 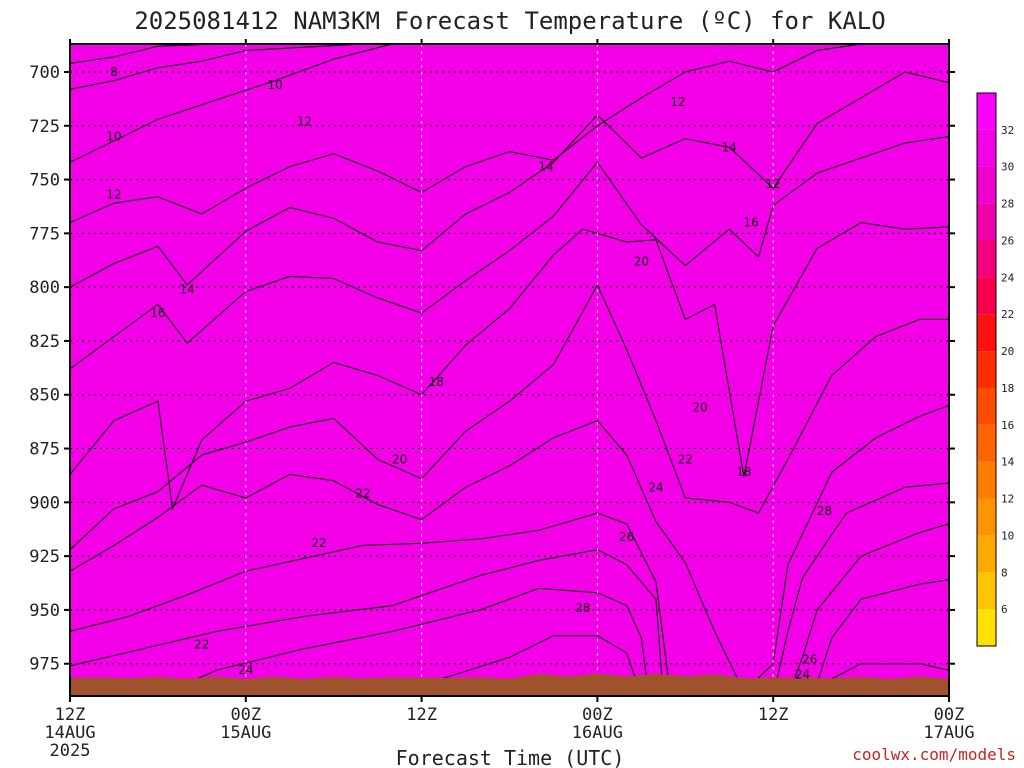 I want to click on y-tick-label: 900, so click(x=44, y=503).